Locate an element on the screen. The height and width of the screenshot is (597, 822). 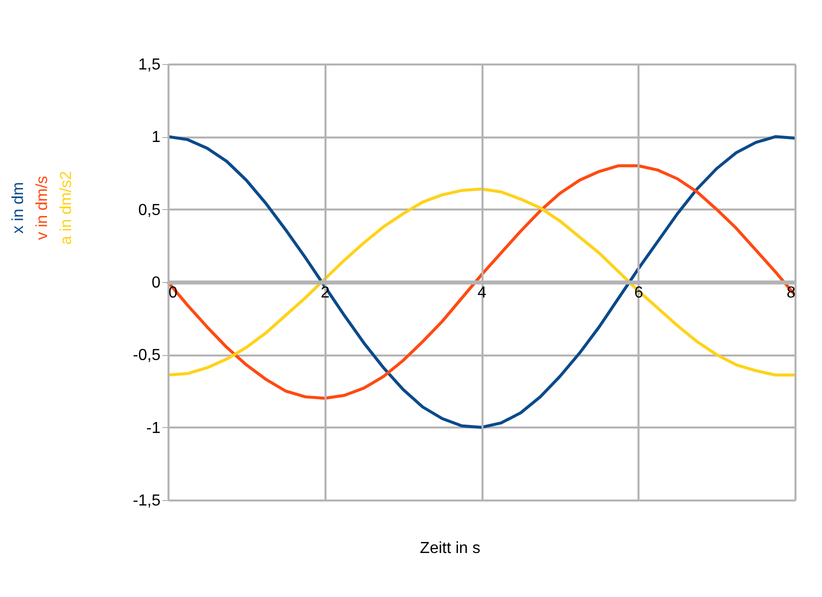
x-tick-label: 2 is located at coordinates (325, 293).